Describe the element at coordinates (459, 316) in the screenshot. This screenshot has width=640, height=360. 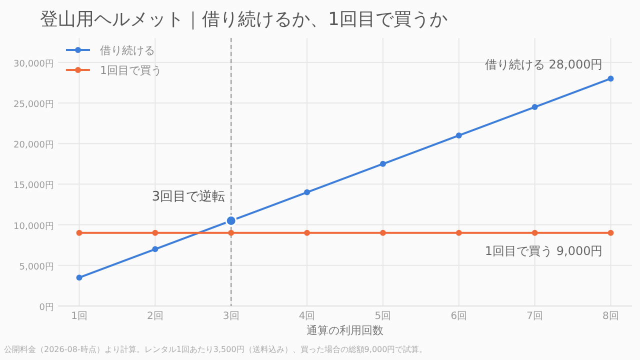
I see `x-tick-label: 6回` at that location.